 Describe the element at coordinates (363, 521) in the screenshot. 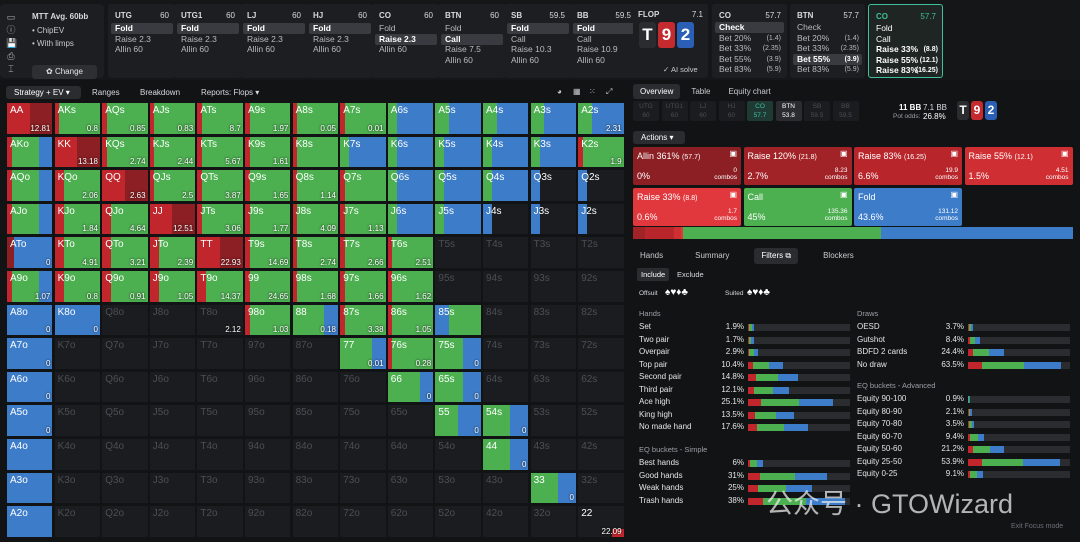

I see `hand-cell-72o: 72o` at that location.